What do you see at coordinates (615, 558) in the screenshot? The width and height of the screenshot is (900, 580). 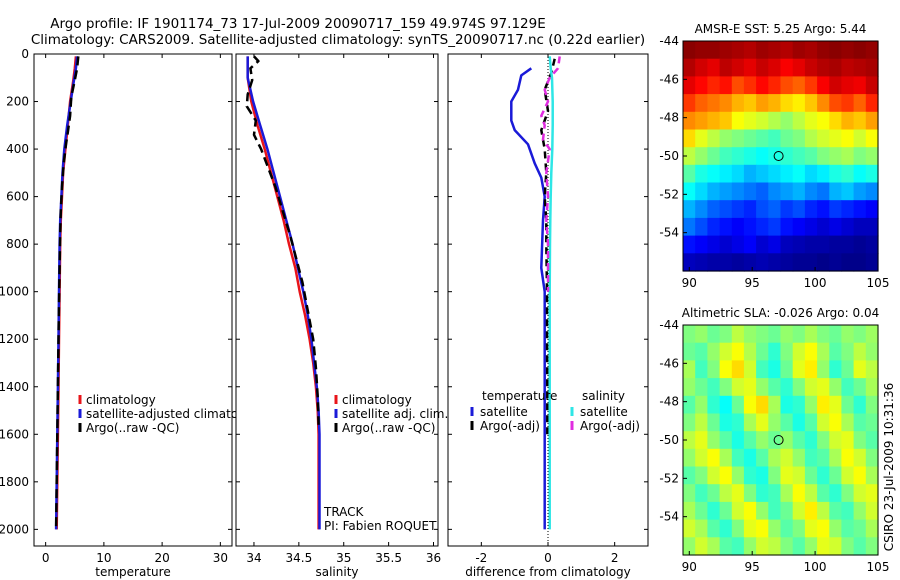 I see `x-tick-label: 2` at bounding box center [615, 558].